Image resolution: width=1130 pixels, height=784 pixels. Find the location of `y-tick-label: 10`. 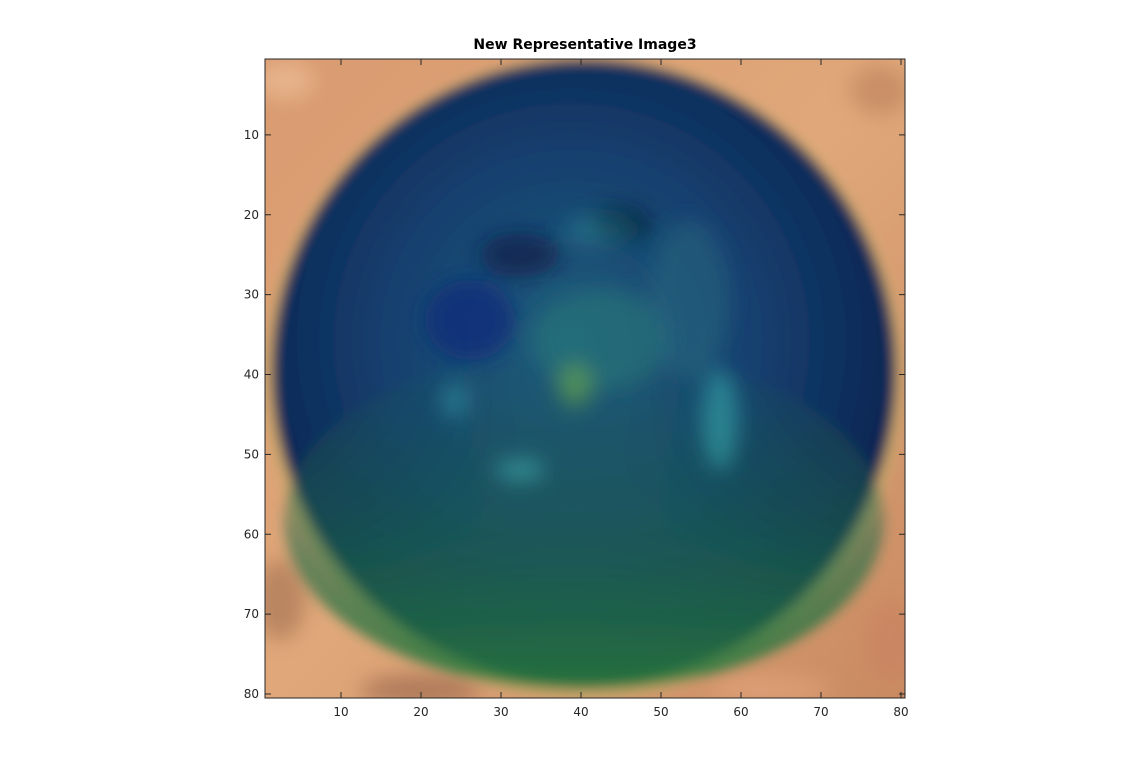

y-tick-label: 10 is located at coordinates (251, 135).